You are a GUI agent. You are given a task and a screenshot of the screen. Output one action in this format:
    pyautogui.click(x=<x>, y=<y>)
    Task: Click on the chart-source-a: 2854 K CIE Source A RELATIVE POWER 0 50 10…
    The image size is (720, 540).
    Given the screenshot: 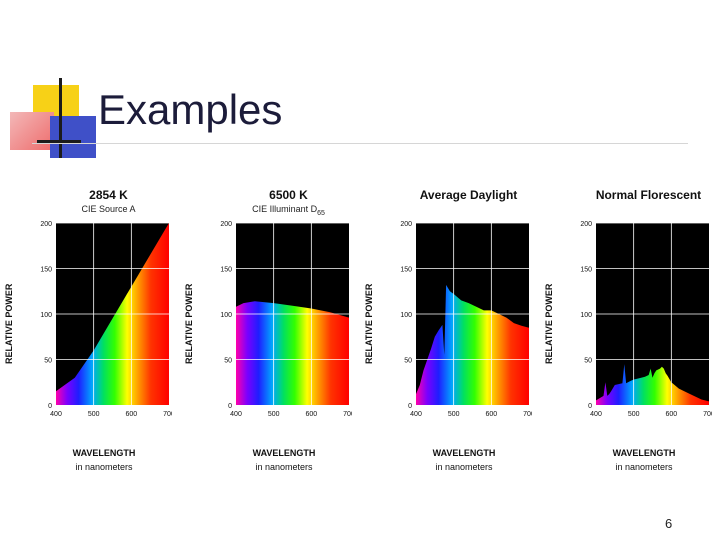 What is the action you would take?
    pyautogui.click(x=87, y=330)
    